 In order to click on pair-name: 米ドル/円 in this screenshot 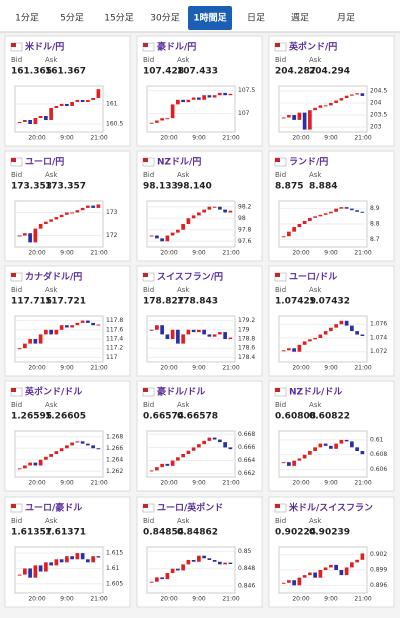, I will do `click(44, 47)`.